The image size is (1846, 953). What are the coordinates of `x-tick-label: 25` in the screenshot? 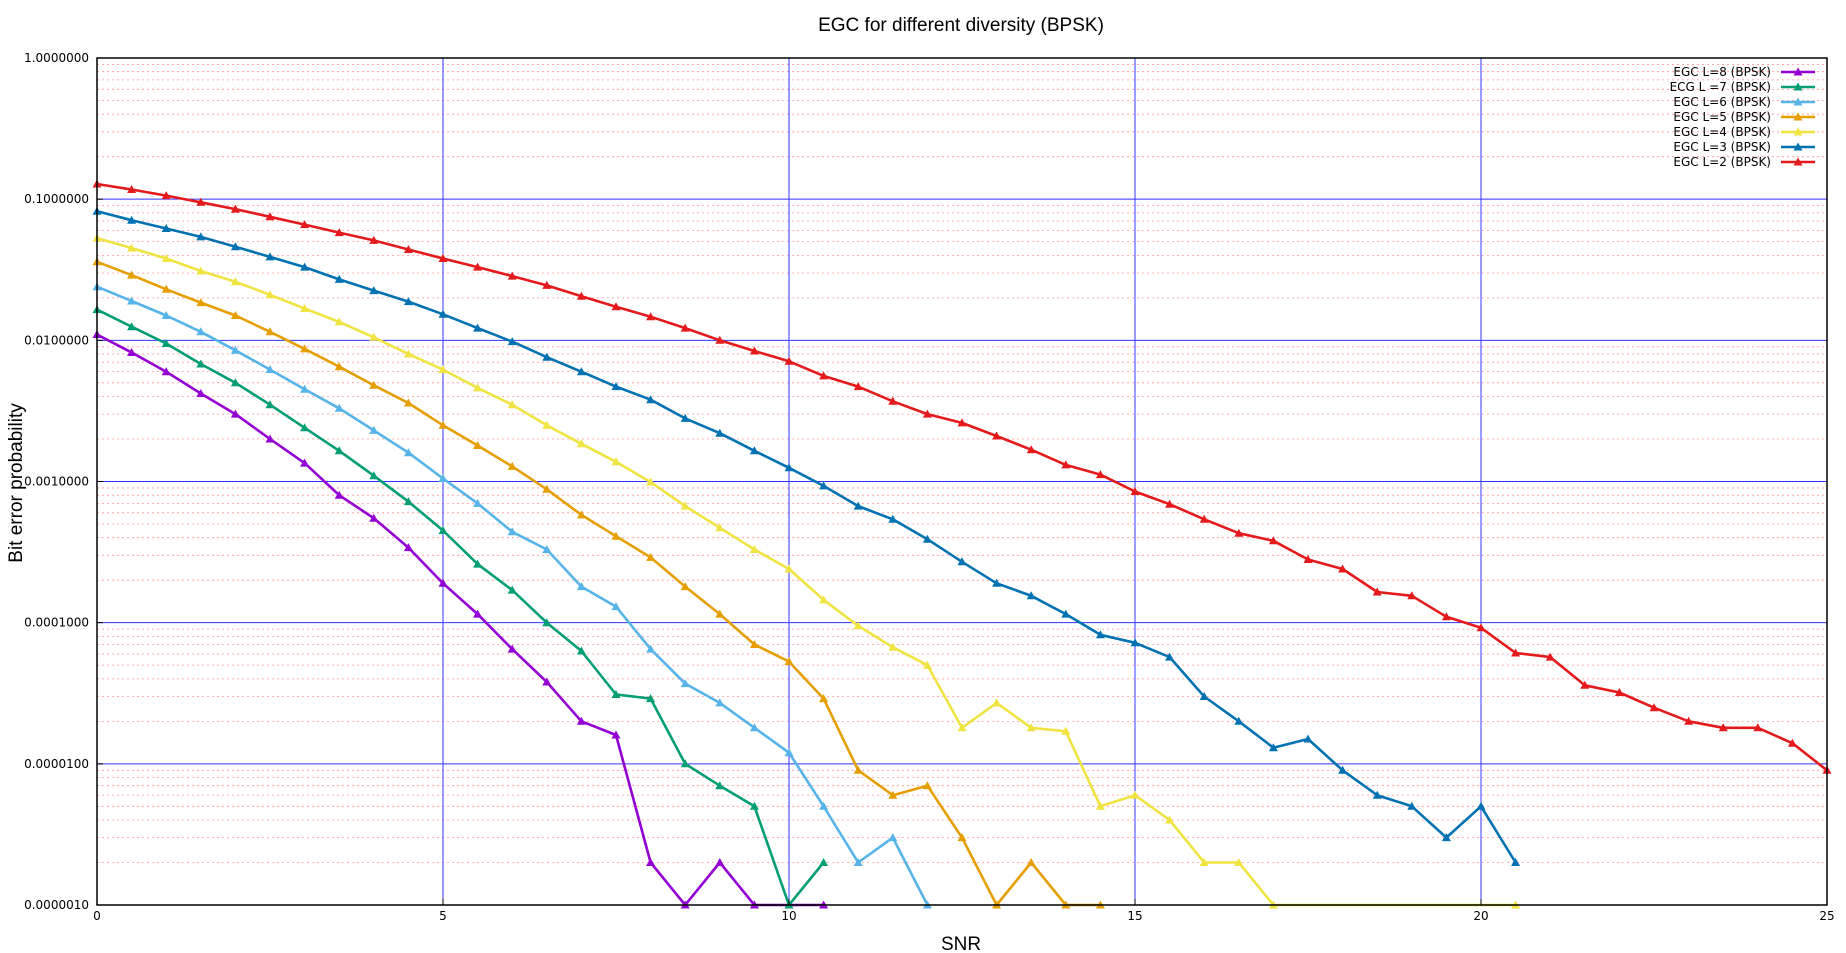 It's located at (1826, 916).